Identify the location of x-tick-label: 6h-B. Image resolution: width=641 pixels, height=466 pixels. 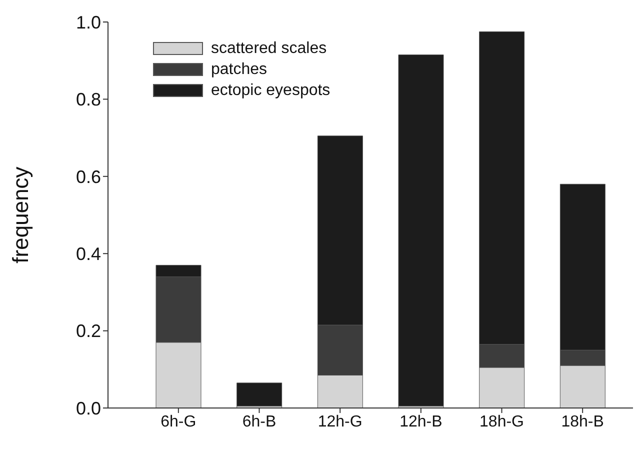
(259, 421).